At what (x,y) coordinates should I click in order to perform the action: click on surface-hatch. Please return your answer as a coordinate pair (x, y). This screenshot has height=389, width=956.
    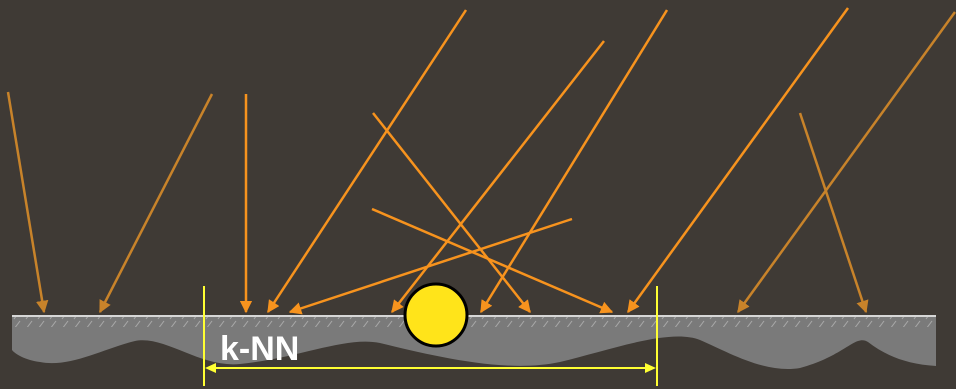
    Looking at the image, I should click on (474, 321).